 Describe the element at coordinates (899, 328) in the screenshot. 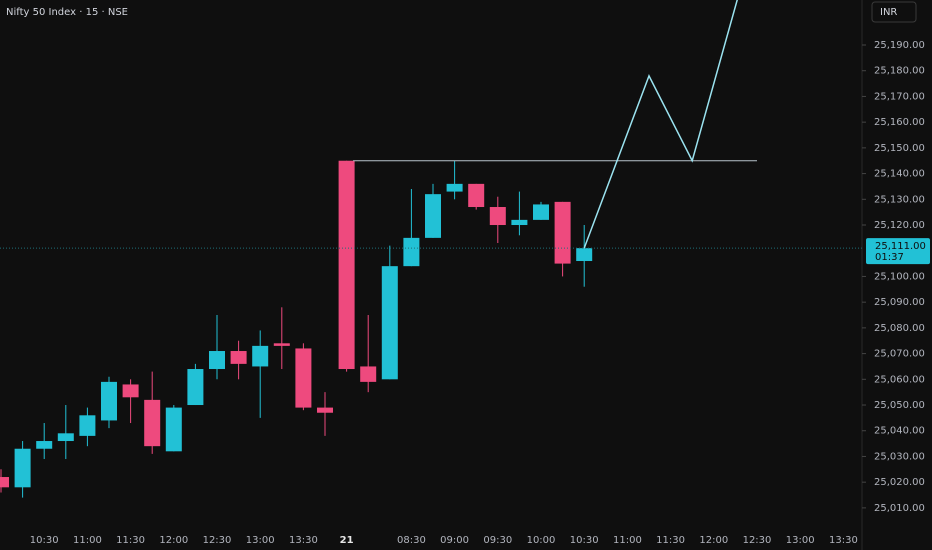

I see `y-tick-label: 25,080.00` at that location.